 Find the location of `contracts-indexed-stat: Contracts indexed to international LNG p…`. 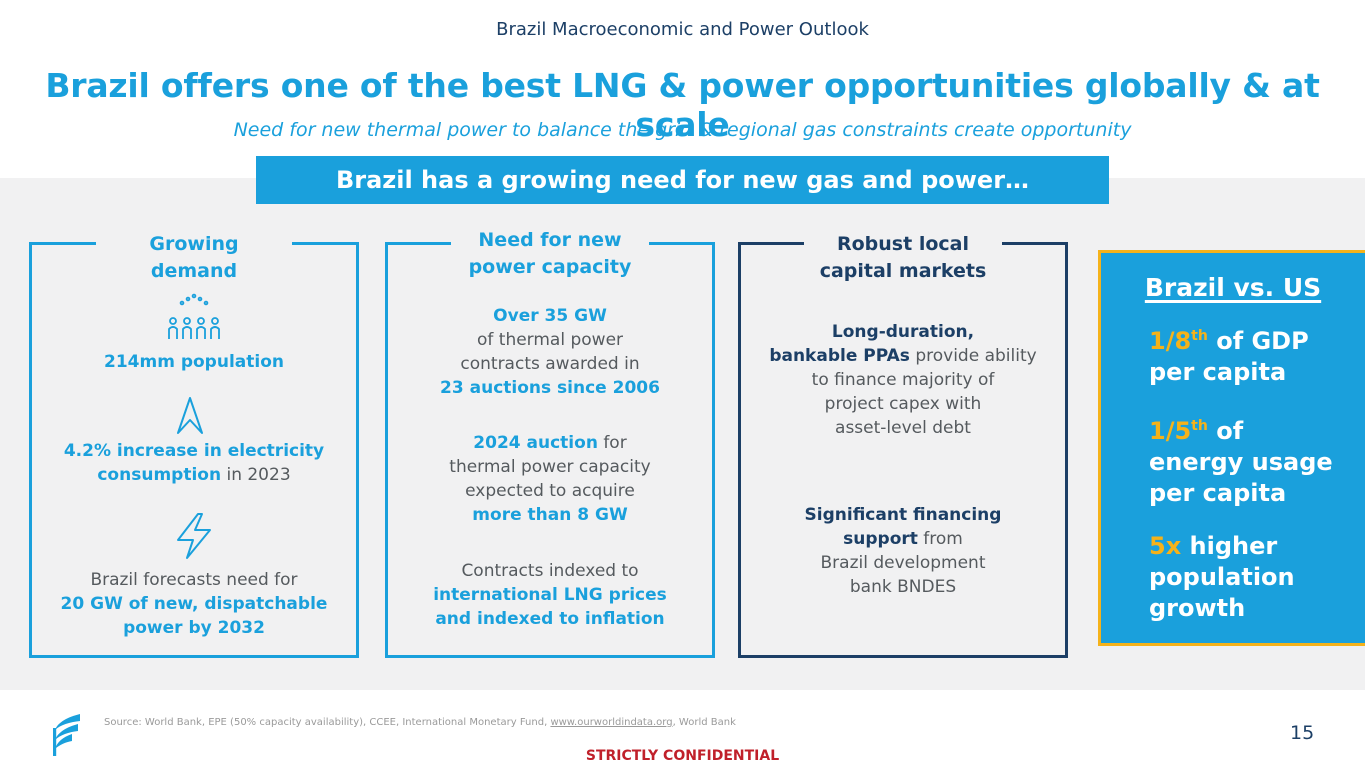

contracts-indexed-stat: Contracts indexed to international LNG p… is located at coordinates (550, 595).